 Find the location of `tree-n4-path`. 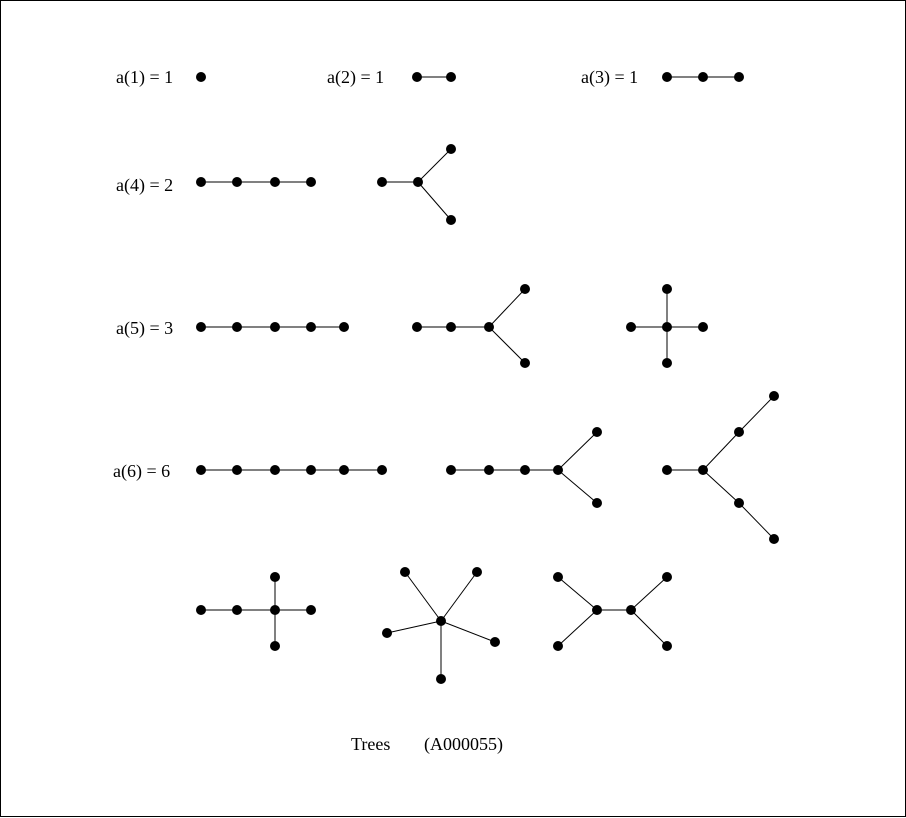

tree-n4-path is located at coordinates (256, 182).